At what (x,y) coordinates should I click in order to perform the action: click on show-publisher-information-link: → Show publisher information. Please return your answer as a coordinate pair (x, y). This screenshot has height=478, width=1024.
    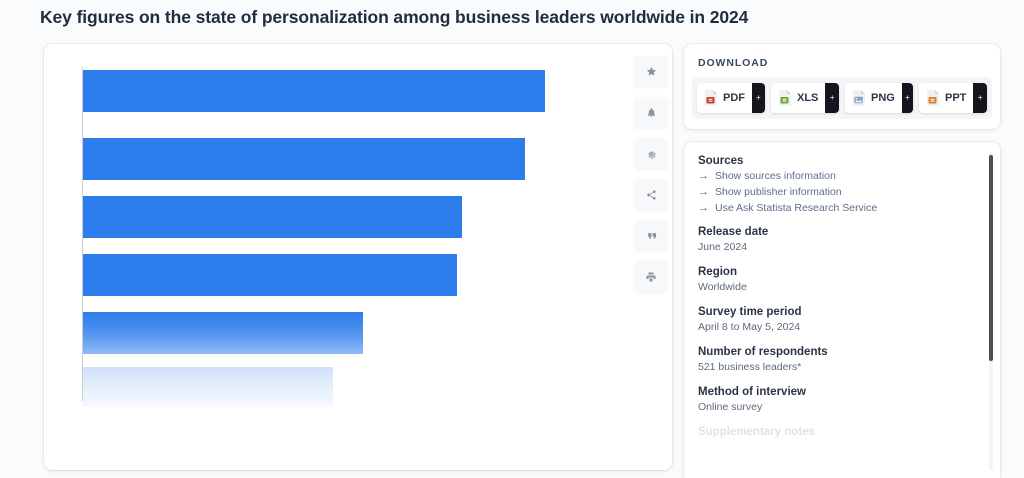
    Looking at the image, I should click on (837, 192).